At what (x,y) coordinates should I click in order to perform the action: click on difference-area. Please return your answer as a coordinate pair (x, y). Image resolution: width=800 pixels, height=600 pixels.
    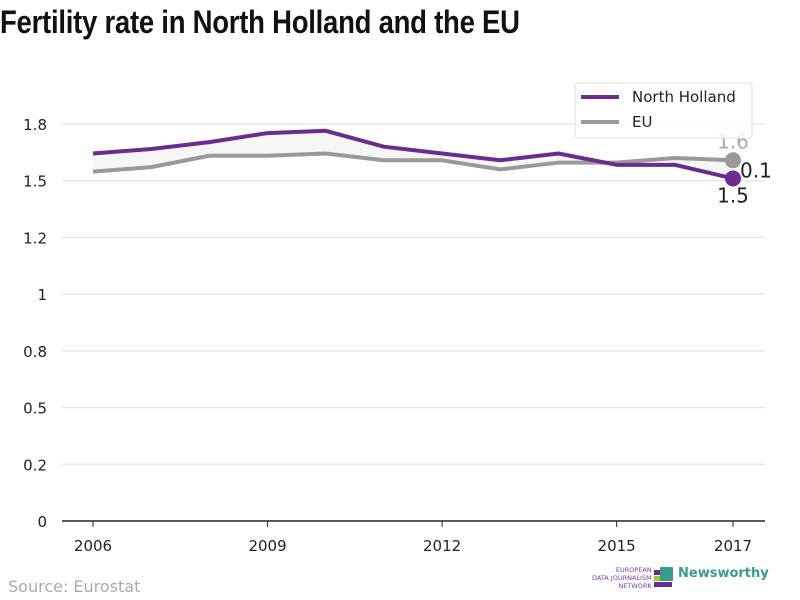
    Looking at the image, I should click on (413, 154).